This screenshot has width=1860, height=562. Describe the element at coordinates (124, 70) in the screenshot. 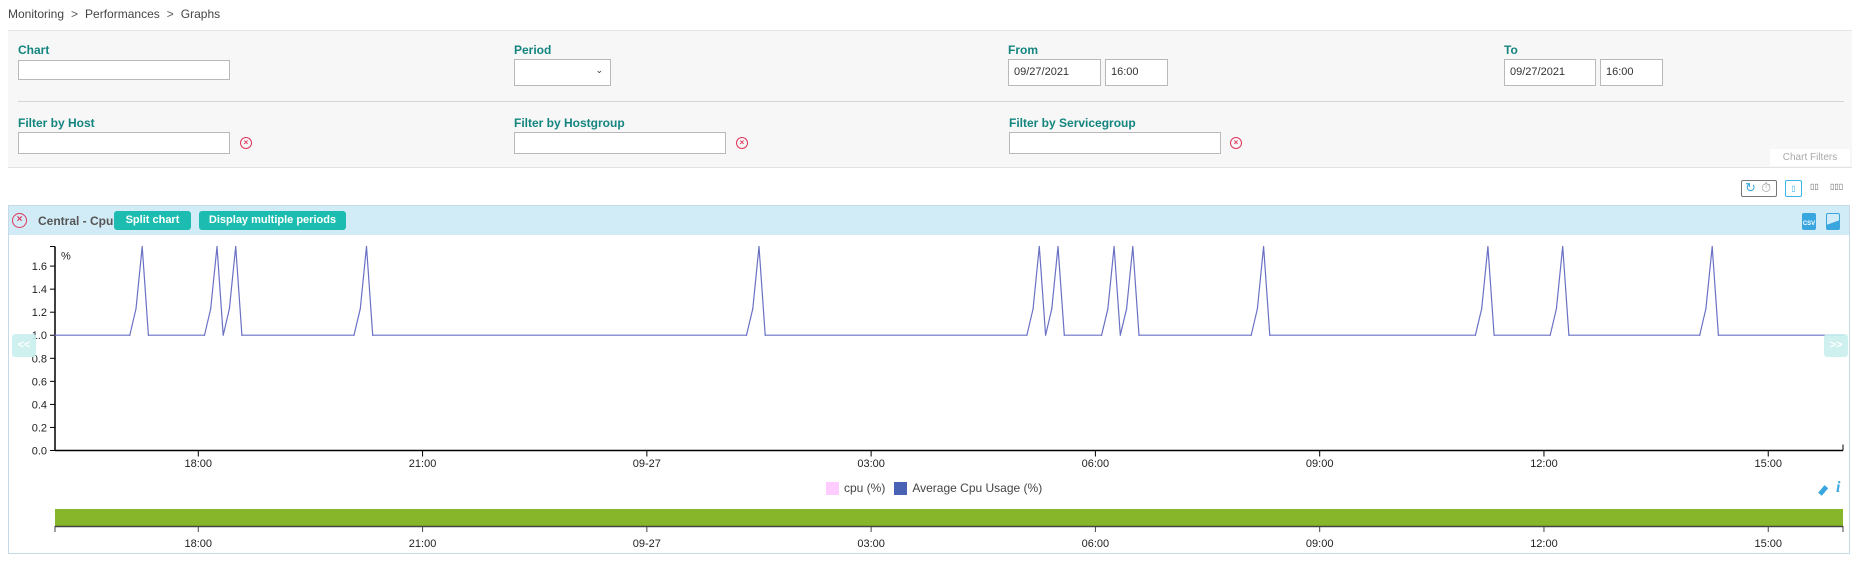

I see `chart-input` at that location.